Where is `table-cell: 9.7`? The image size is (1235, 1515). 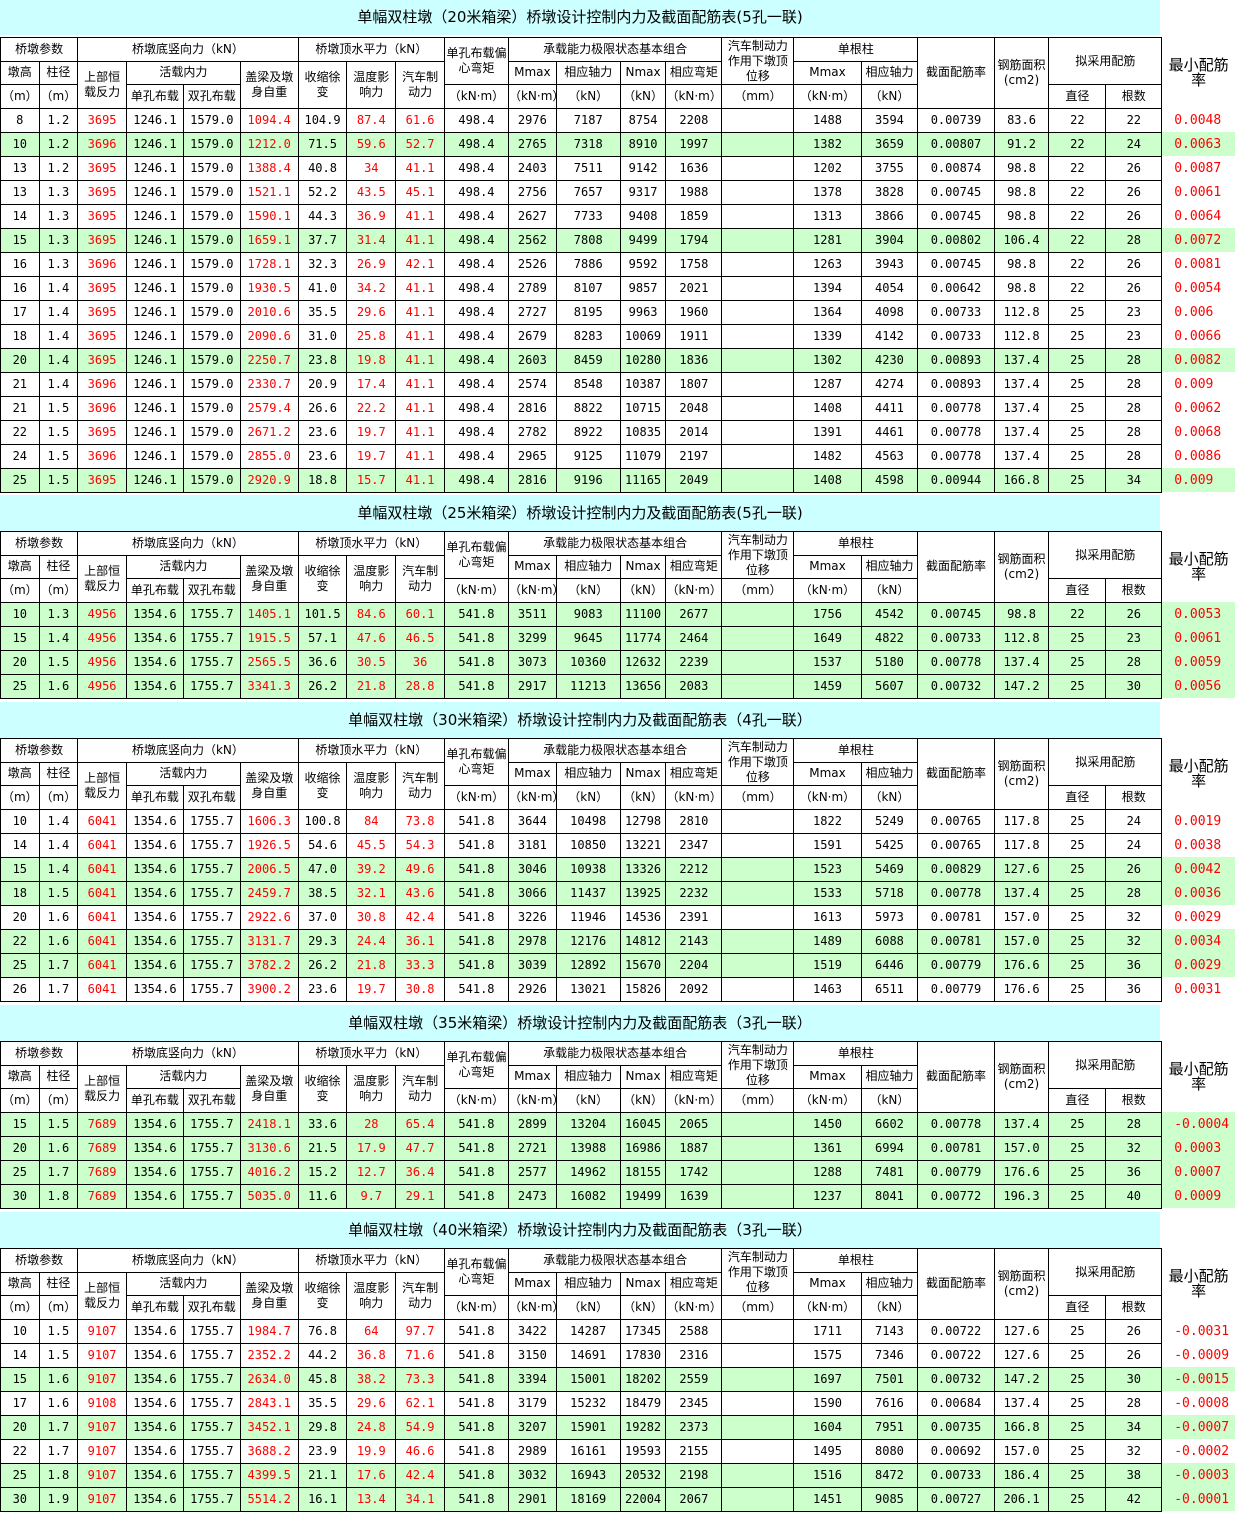 table-cell: 9.7 is located at coordinates (371, 1196).